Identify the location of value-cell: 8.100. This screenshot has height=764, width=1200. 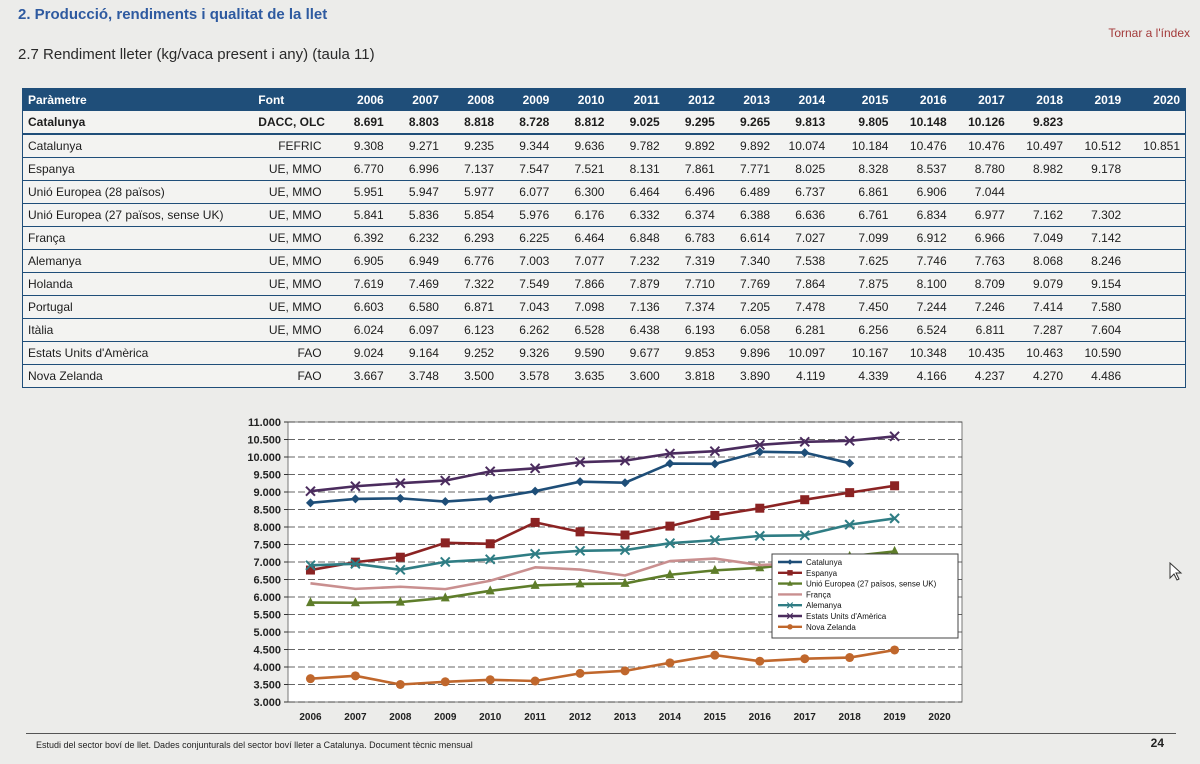
(922, 284).